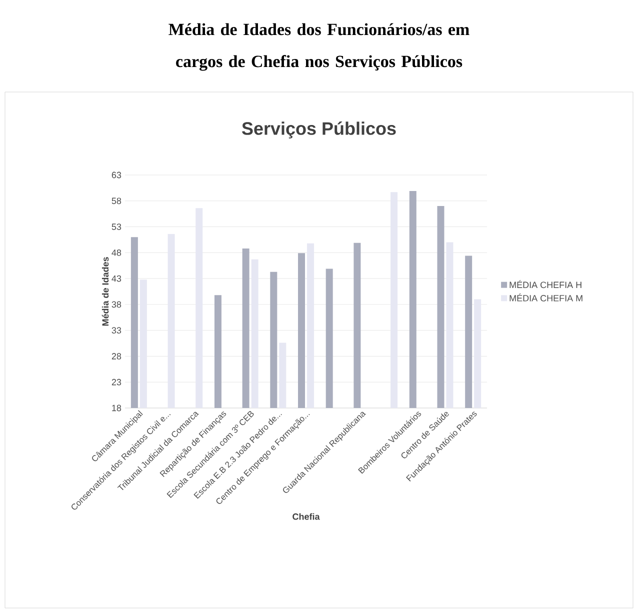 Image resolution: width=639 pixels, height=616 pixels. Describe the element at coordinates (117, 278) in the screenshot. I see `y-tick-label: 43` at that location.